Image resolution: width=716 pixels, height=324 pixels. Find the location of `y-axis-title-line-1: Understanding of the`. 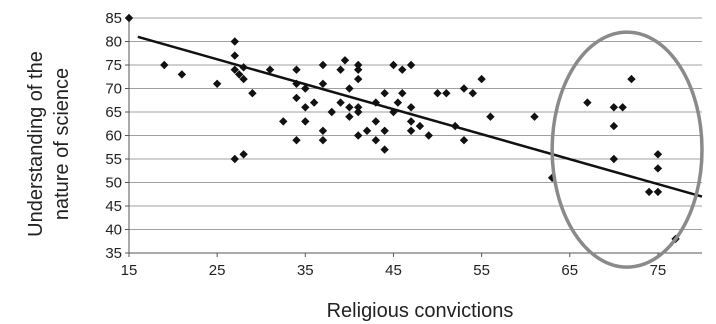

y-axis-title-line-1: Understanding of the is located at coordinates (36, 144).